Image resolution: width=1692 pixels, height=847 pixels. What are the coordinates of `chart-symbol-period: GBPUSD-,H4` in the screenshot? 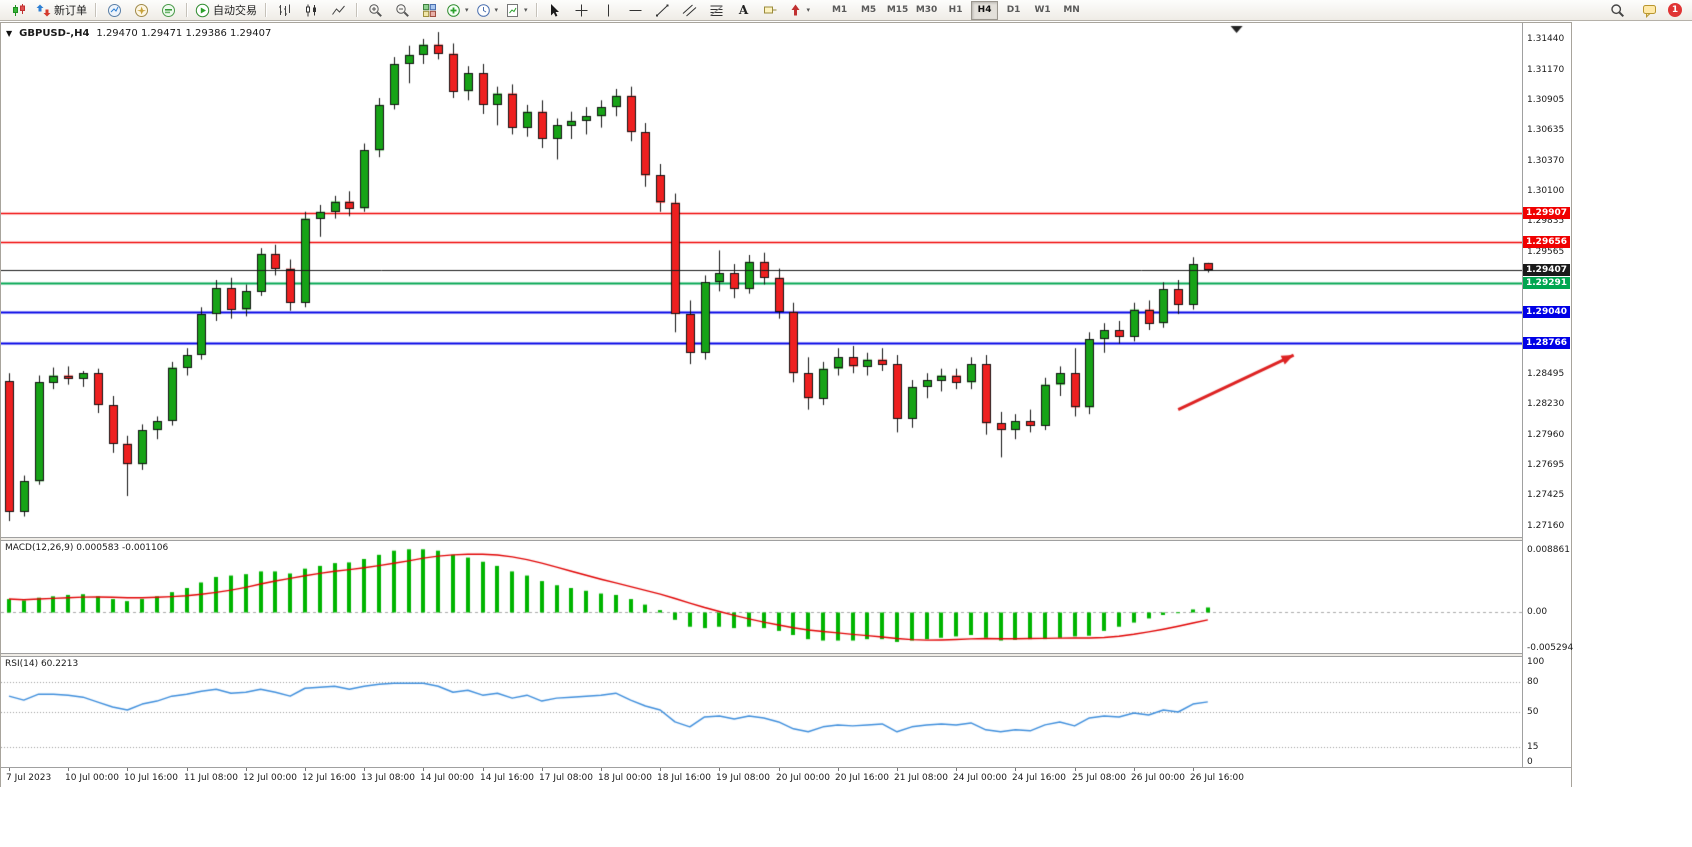 It's located at (54, 33).